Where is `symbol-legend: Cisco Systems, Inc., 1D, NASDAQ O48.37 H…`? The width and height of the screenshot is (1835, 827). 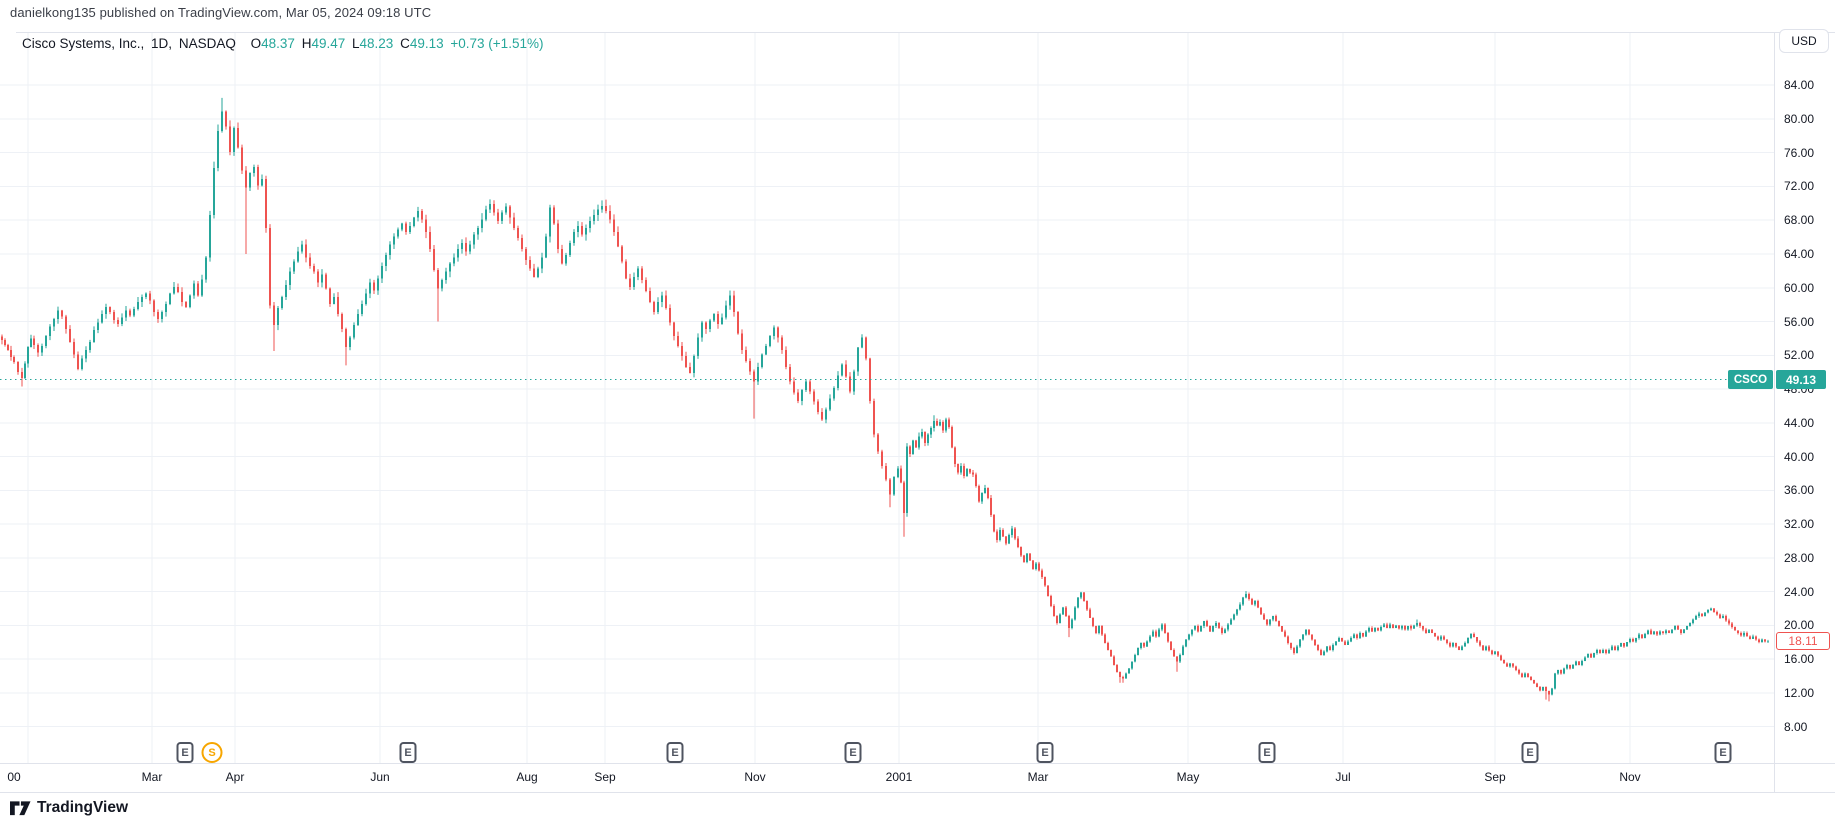 symbol-legend: Cisco Systems, Inc., 1D, NASDAQ O48.37 H… is located at coordinates (284, 43).